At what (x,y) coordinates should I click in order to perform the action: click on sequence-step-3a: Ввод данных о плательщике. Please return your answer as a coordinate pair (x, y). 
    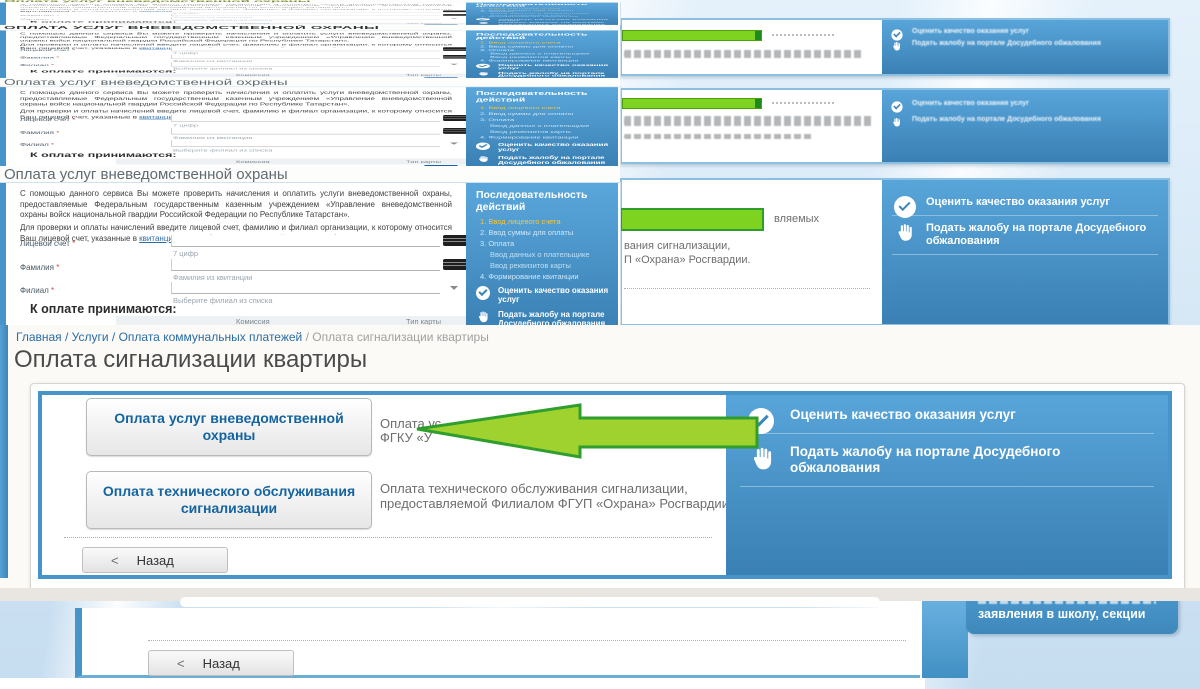
    Looking at the image, I should click on (540, 254).